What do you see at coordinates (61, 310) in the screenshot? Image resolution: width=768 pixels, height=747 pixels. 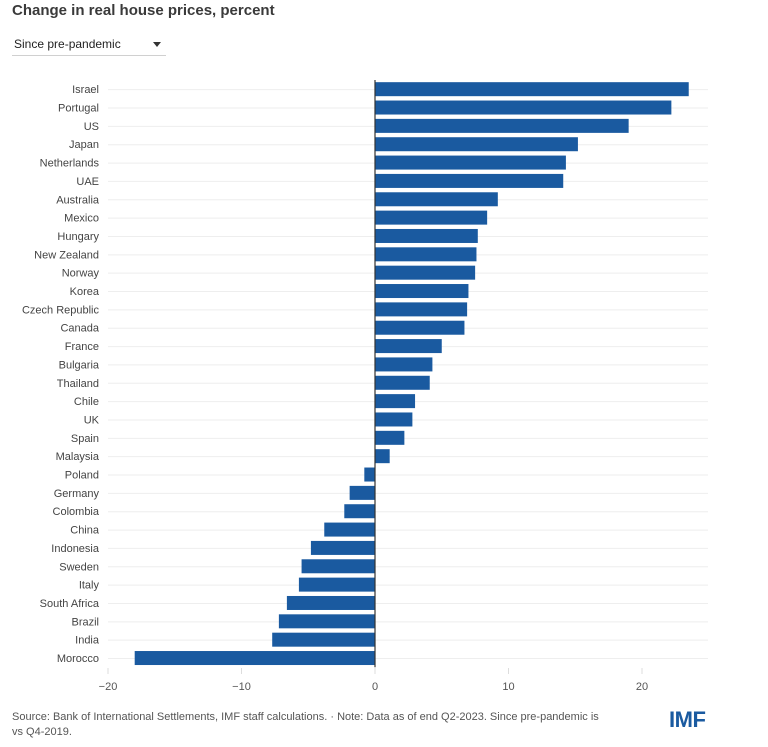 I see `category-label: Czech Republic` at bounding box center [61, 310].